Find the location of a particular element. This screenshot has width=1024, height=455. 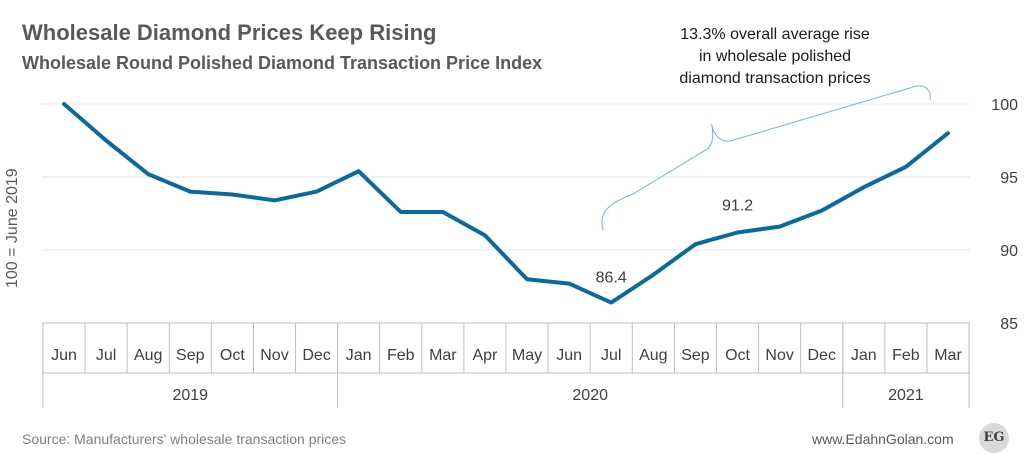

x-tick-label: Apr is located at coordinates (485, 355).